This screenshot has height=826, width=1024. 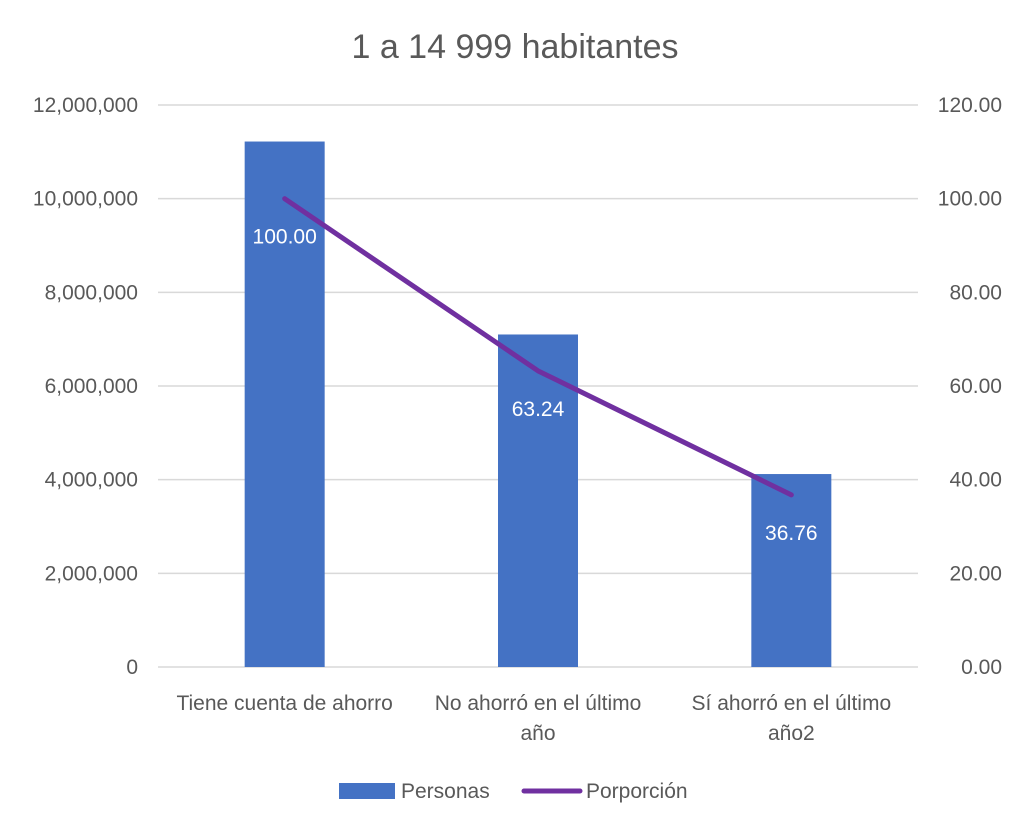 I want to click on left-tick-label: 6,000,000, so click(x=91, y=386).